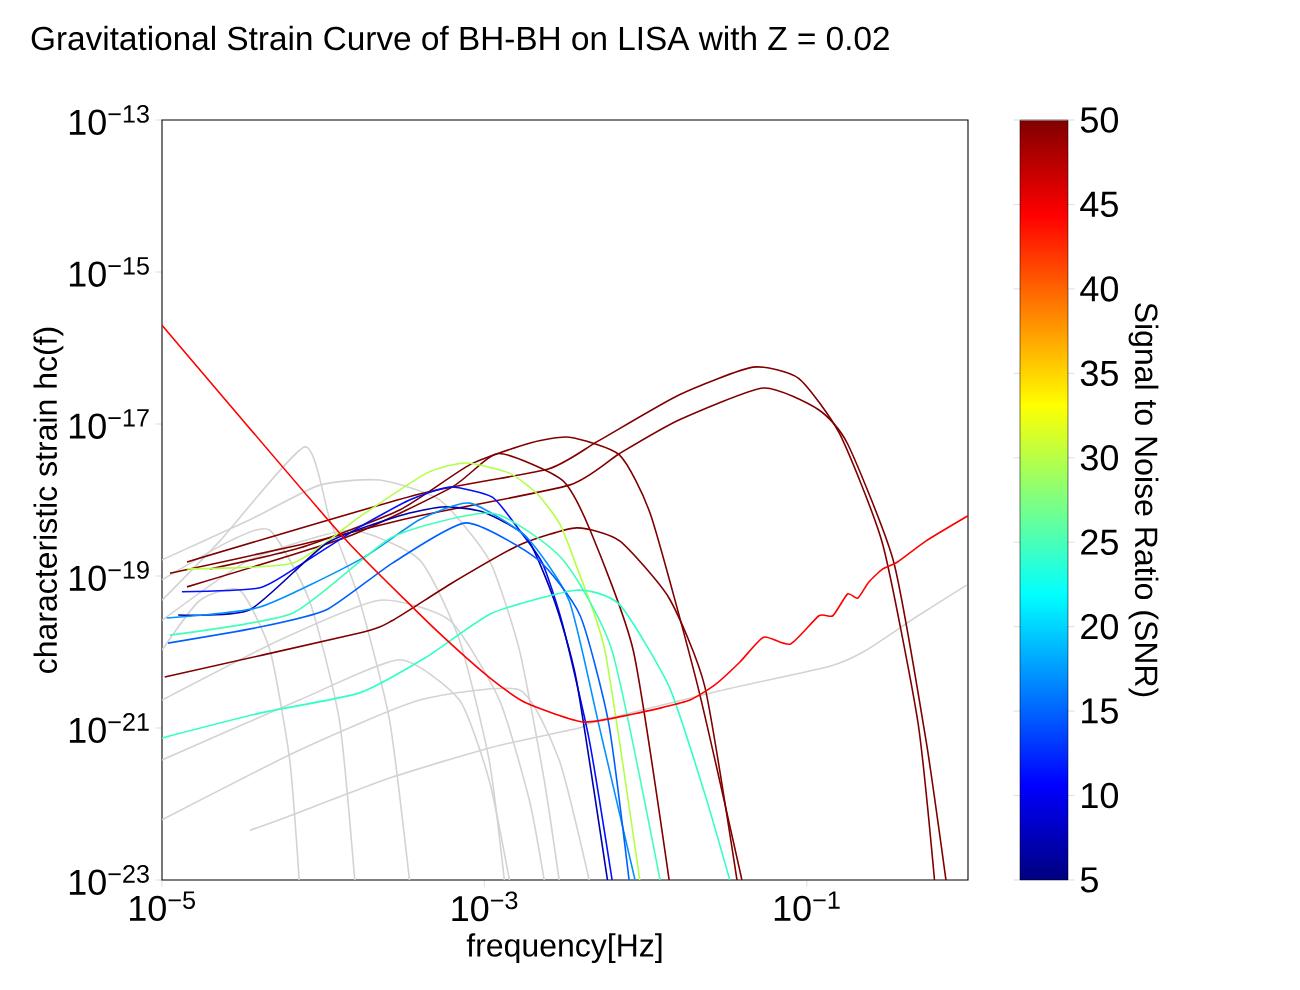  What do you see at coordinates (1099, 373) in the screenshot?
I see `color-bar-label: 35` at bounding box center [1099, 373].